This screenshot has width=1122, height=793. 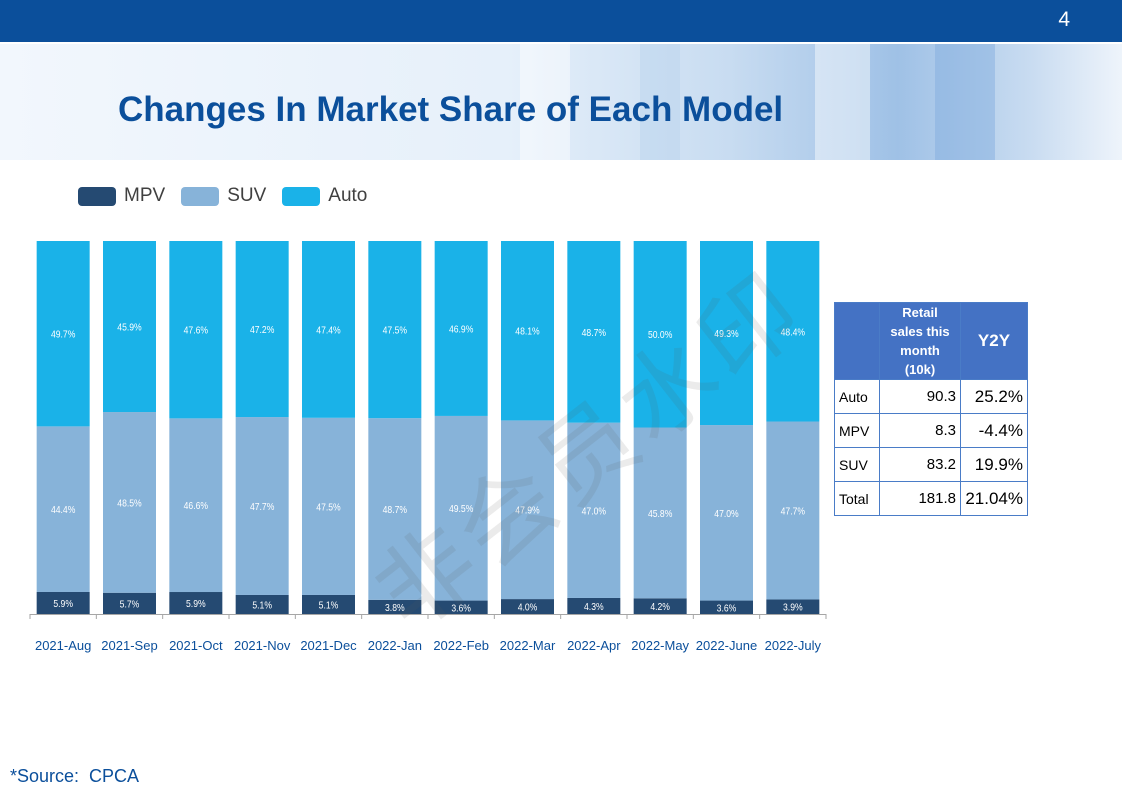 I want to click on table-header-retail-sales: Retail sales this month (10k), so click(x=920, y=341).